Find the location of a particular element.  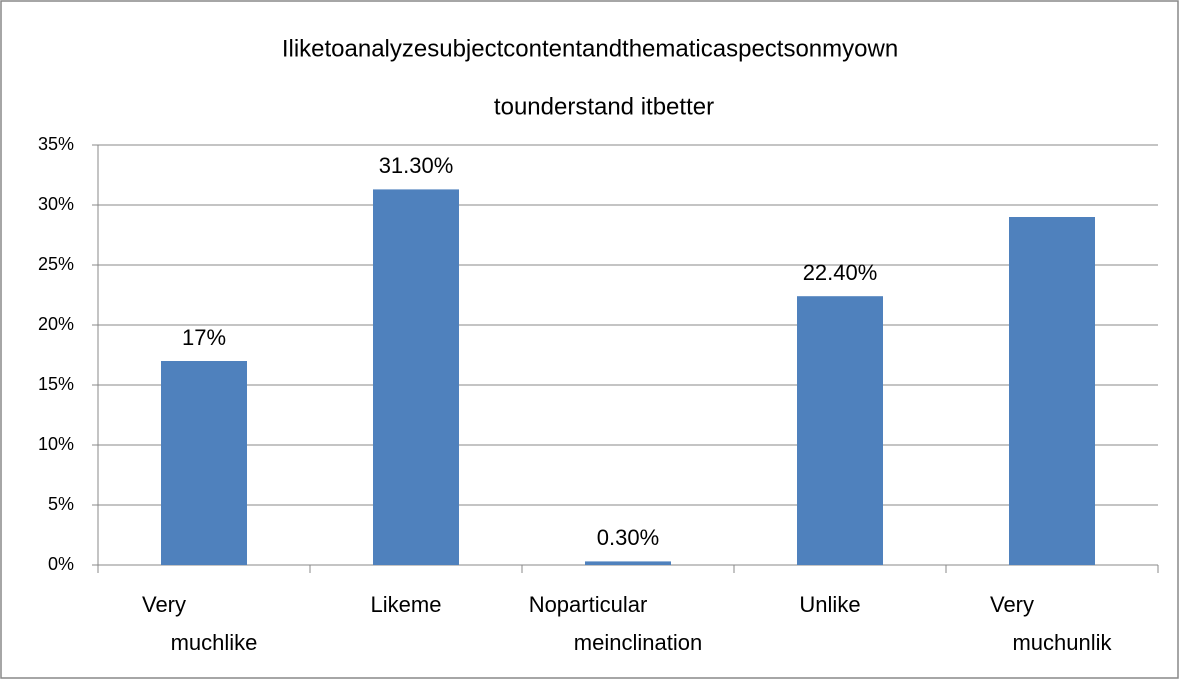

y-tick-label: 30% is located at coordinates (56, 204).